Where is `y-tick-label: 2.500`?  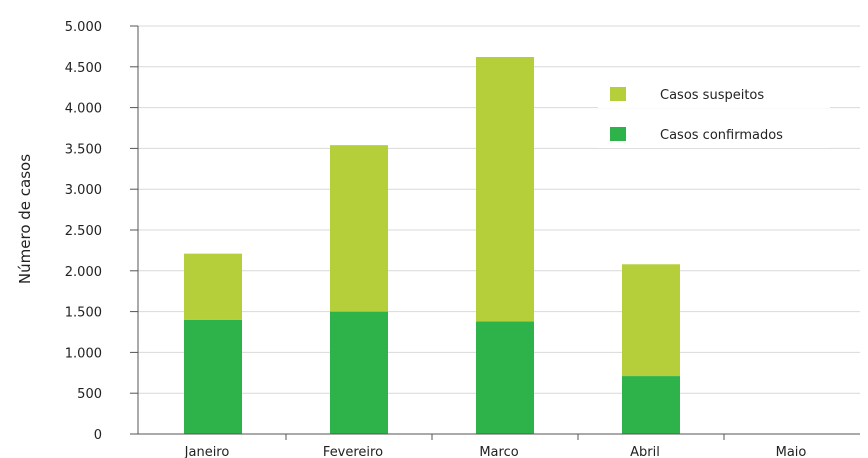 y-tick-label: 2.500 is located at coordinates (83, 231).